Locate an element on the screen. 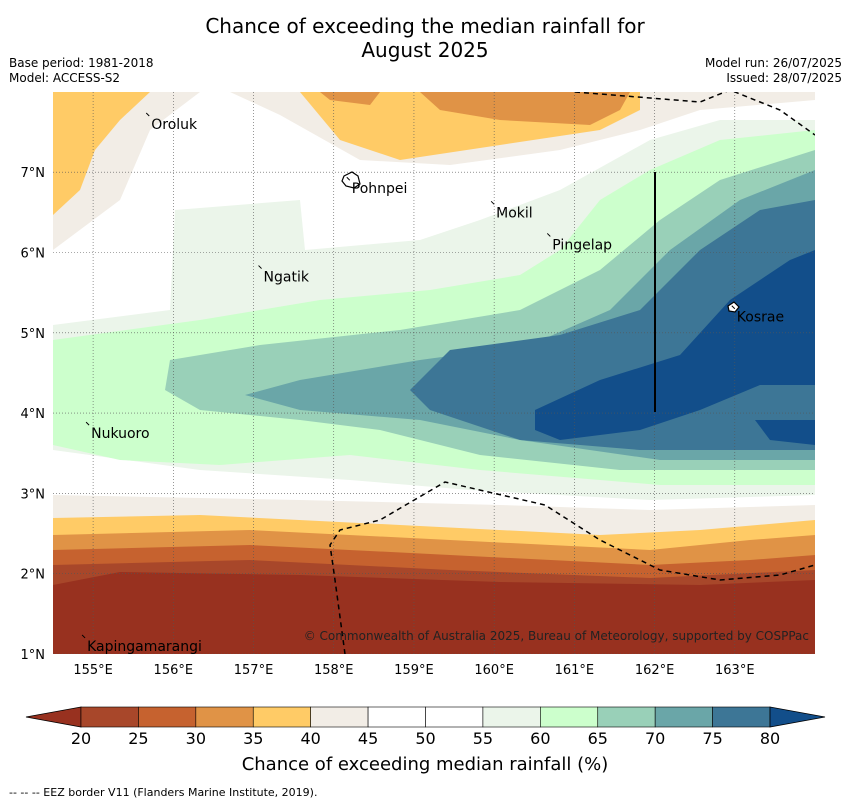  pohnpei-island is located at coordinates (351, 180).